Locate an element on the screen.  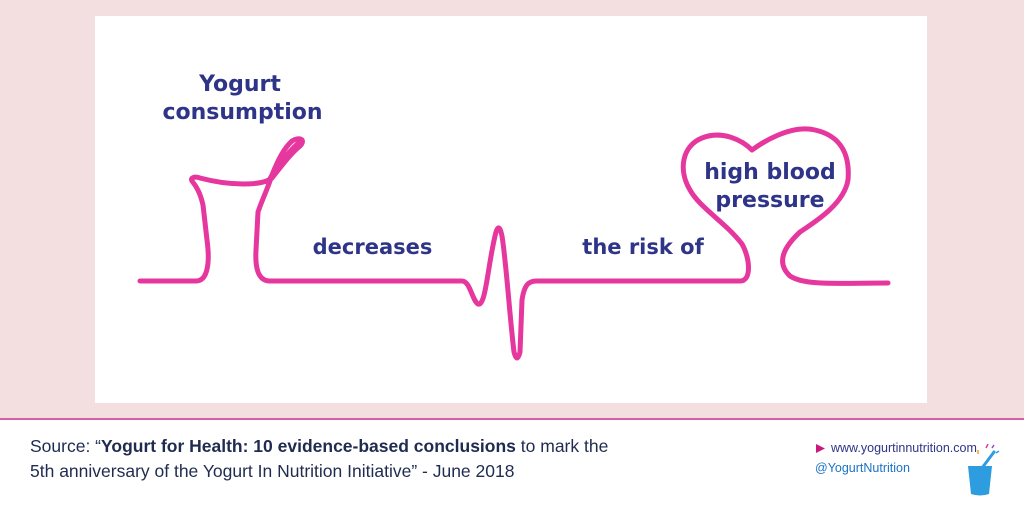
footer-divider is located at coordinates (512, 419).